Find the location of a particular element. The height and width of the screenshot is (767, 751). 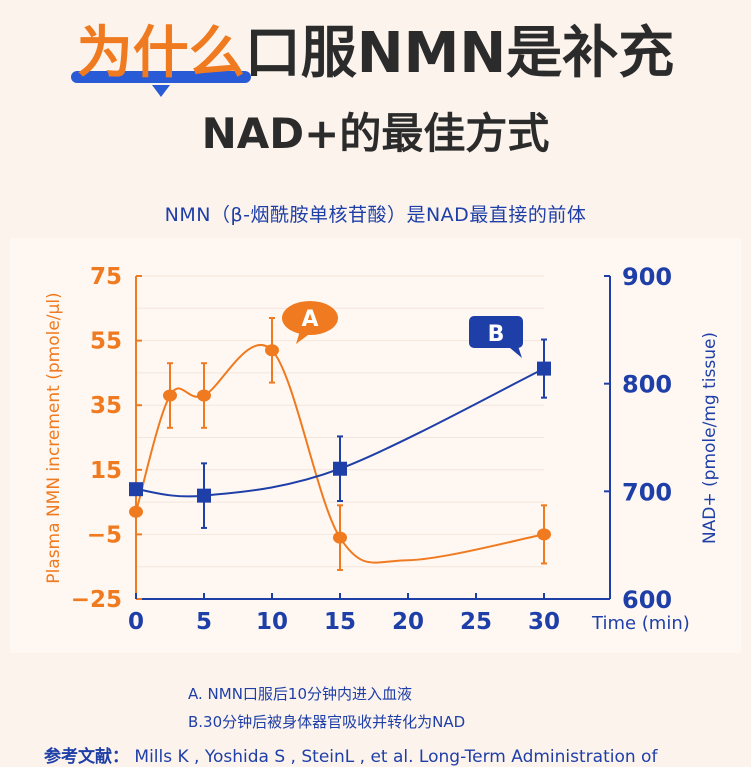

y-axis-left-label: Plasma NMN increment (pmole/μl) is located at coordinates (54, 437).